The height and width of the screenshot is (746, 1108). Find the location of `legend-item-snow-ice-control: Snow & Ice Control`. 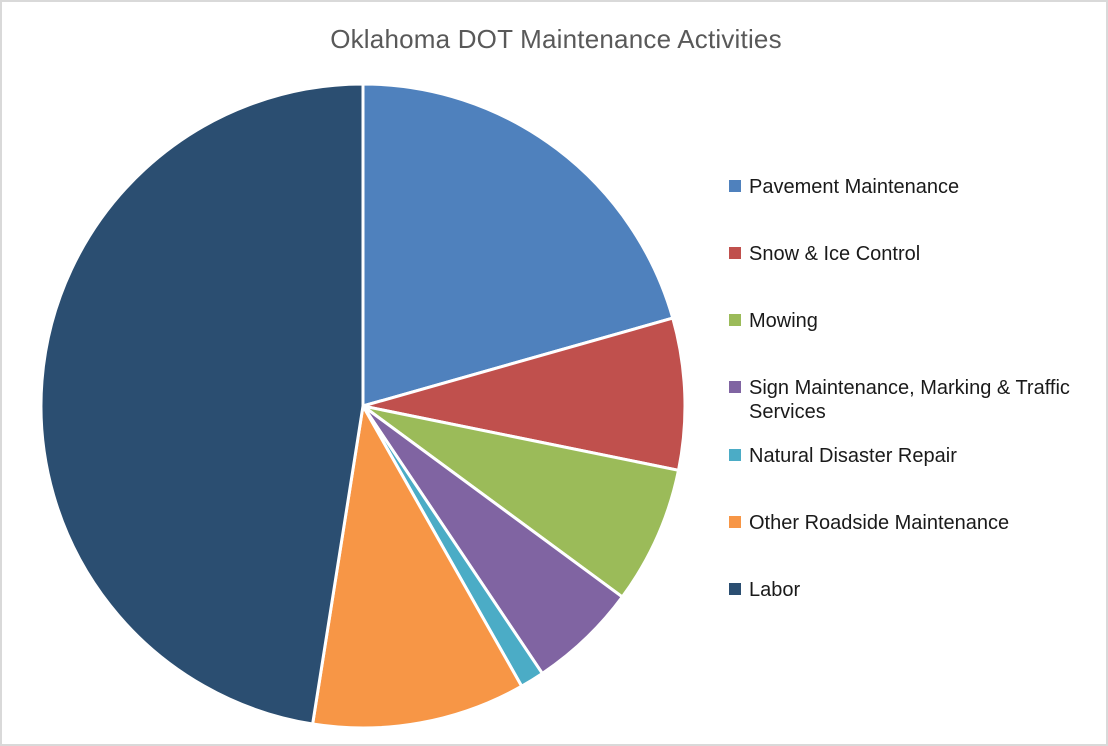

legend-item-snow-ice-control: Snow & Ice Control is located at coordinates (913, 254).